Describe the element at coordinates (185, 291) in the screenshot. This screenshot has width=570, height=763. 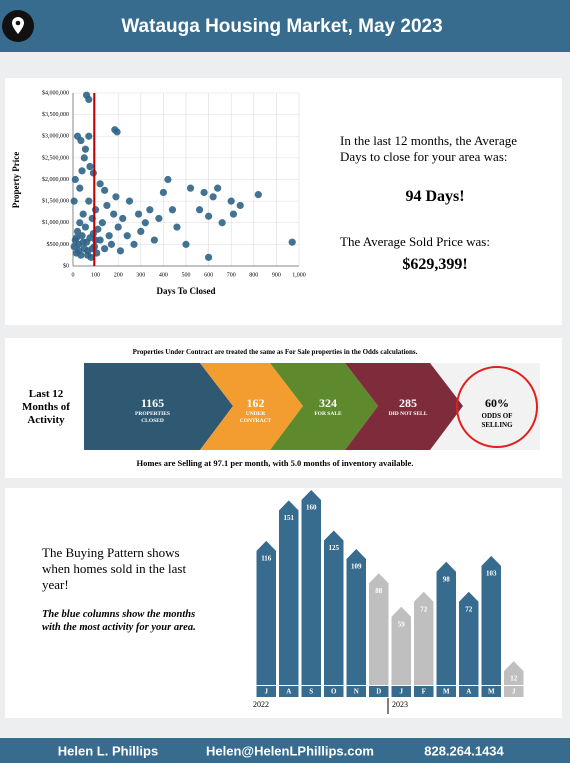
I see `x-axis-label: Days To Closed` at that location.